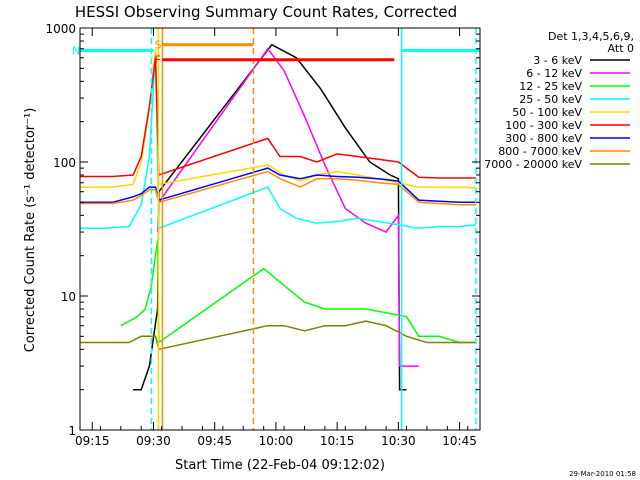 Image resolution: width=640 pixels, height=480 pixels. What do you see at coordinates (72, 431) in the screenshot?
I see `y-tick-label-0: 1` at bounding box center [72, 431].